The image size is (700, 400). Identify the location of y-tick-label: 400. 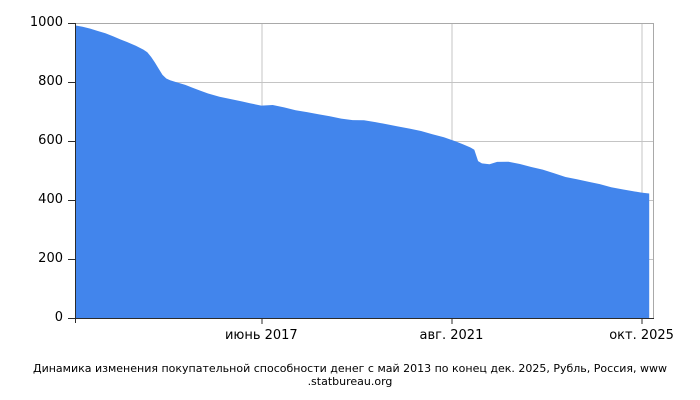
(50, 199).